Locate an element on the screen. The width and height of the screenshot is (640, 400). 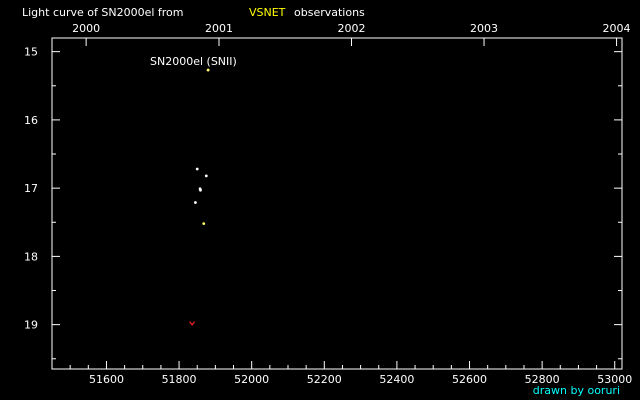
x-tick-label: 52000 is located at coordinates (251, 379).